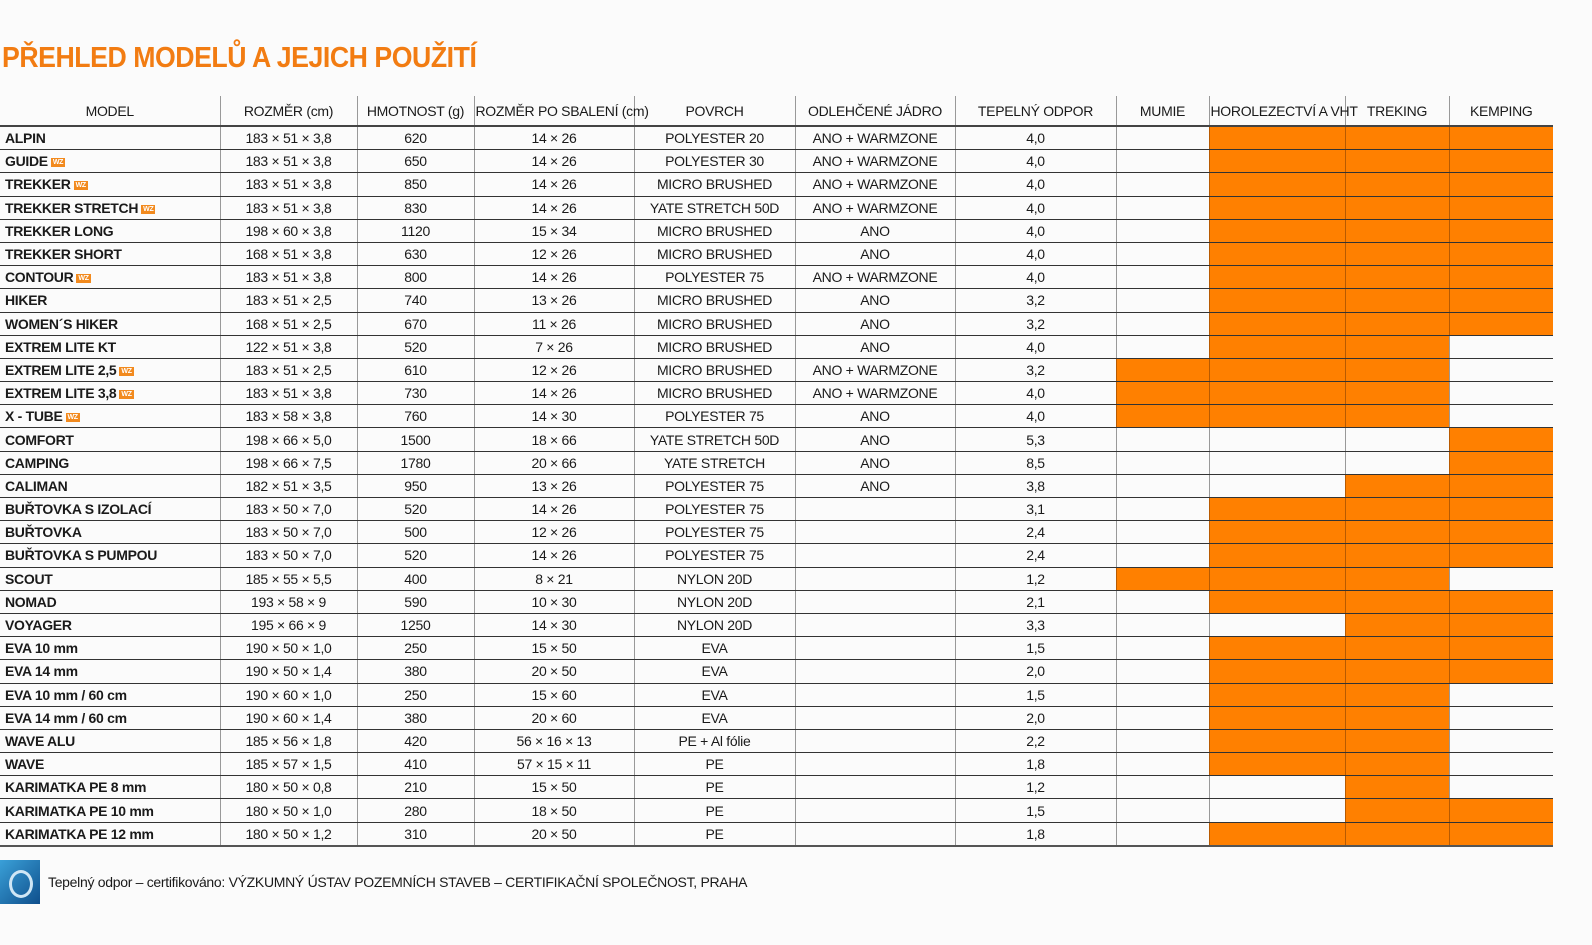  I want to click on surface-cell: POLYESTER 30, so click(714, 161).